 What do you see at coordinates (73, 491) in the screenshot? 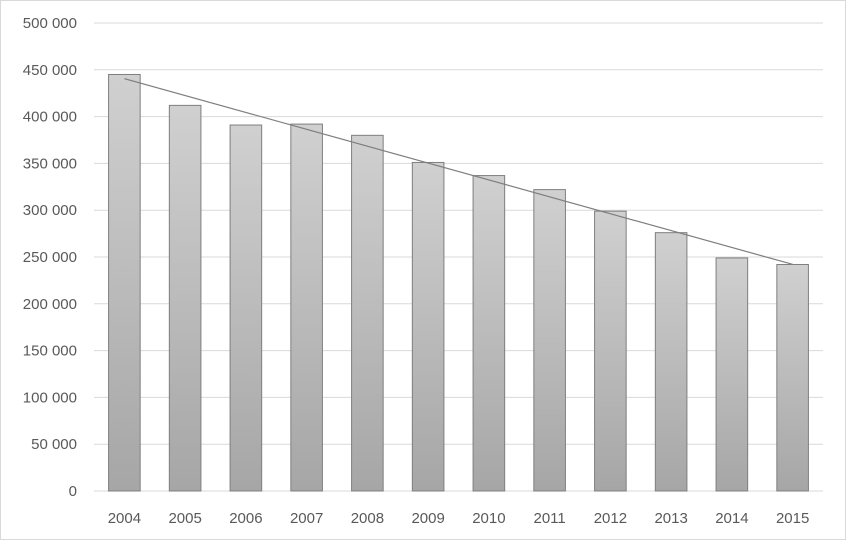
I see `y-tick-label: 0` at bounding box center [73, 491].